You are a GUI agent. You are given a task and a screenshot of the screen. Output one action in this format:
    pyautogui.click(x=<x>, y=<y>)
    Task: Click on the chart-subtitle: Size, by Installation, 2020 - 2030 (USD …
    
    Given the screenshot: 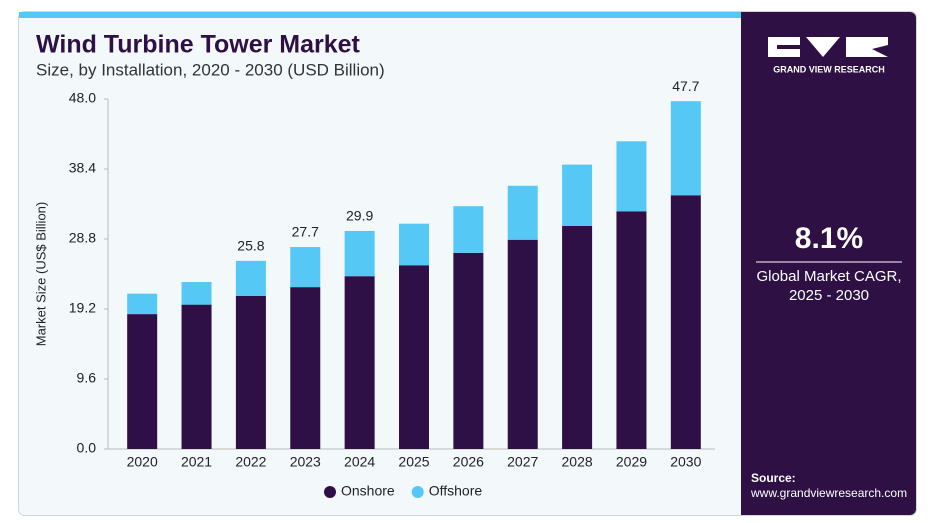 What is the action you would take?
    pyautogui.click(x=210, y=69)
    